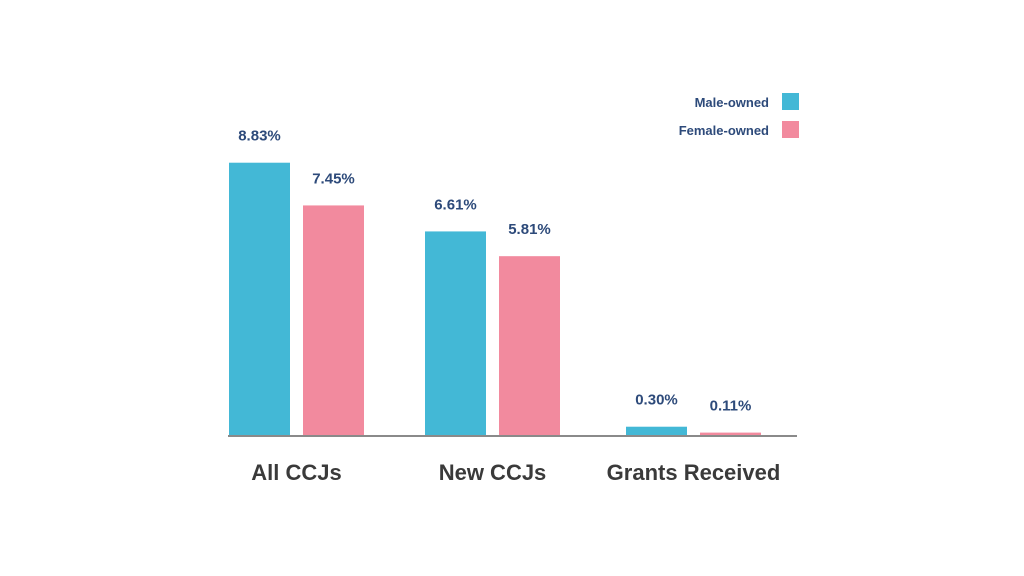 This screenshot has width=1024, height=576. I want to click on value-label-female-2: 0.11%, so click(731, 406).